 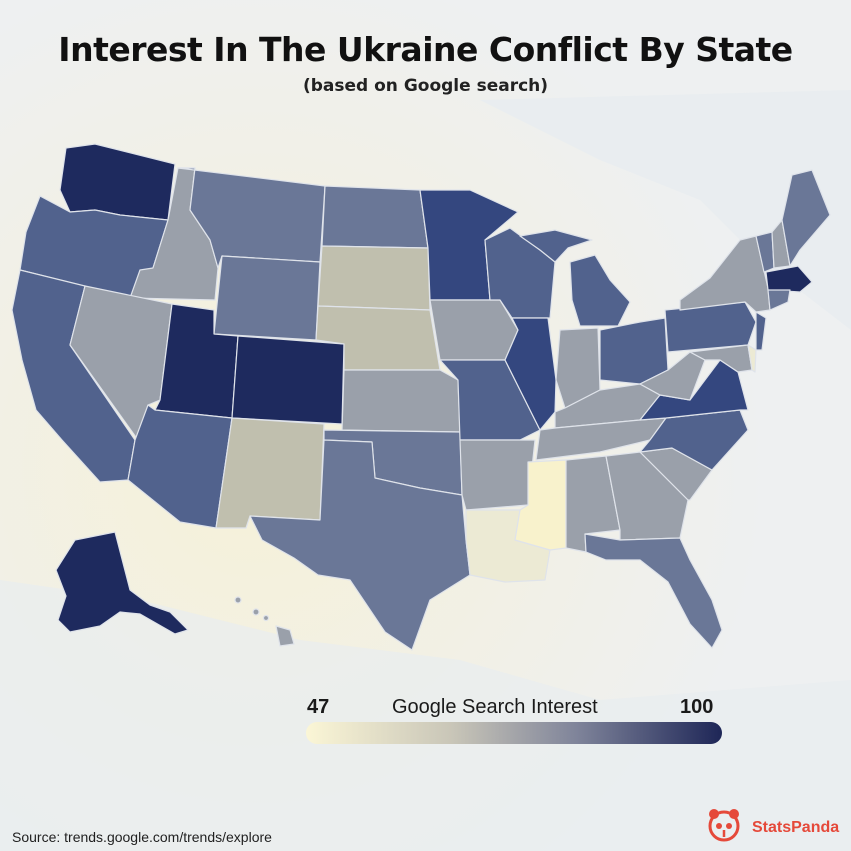 I want to click on page-subtitle: (based on Google search), so click(x=425, y=86).